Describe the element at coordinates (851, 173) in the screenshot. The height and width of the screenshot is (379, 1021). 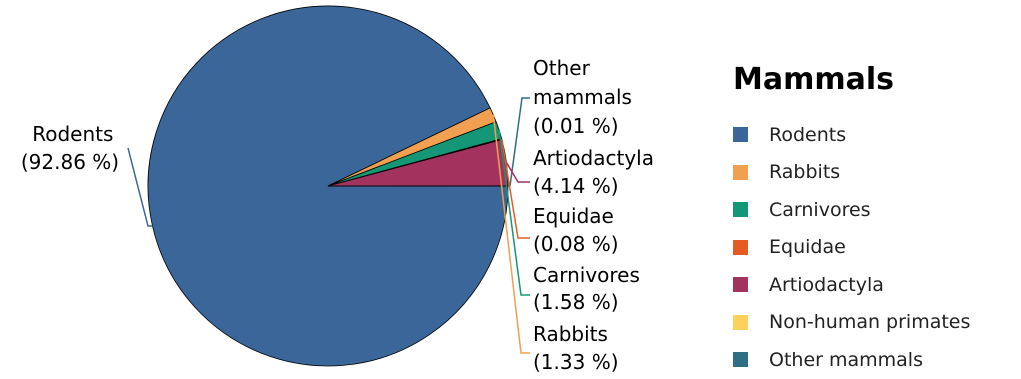
I see `legend-item-rabbits: Rabbits` at that location.